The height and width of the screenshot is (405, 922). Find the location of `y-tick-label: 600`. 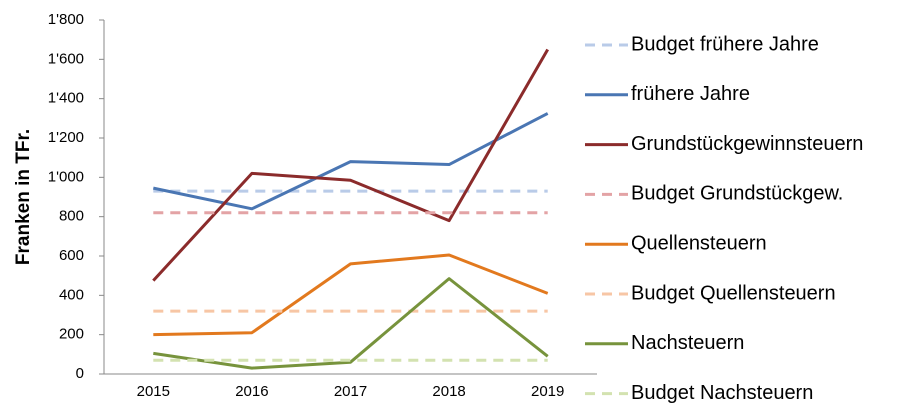

y-tick-label: 600 is located at coordinates (71, 255).